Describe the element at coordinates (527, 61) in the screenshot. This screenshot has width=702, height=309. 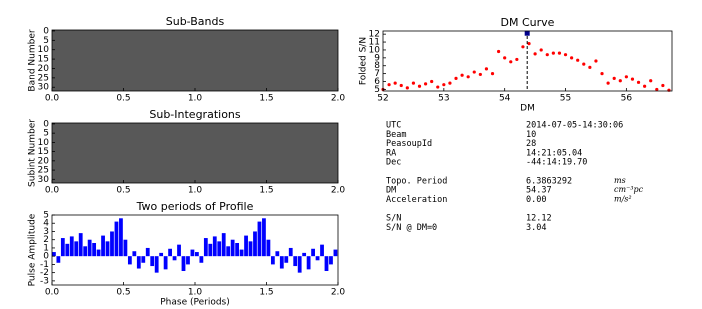
I see `plot-frame` at that location.